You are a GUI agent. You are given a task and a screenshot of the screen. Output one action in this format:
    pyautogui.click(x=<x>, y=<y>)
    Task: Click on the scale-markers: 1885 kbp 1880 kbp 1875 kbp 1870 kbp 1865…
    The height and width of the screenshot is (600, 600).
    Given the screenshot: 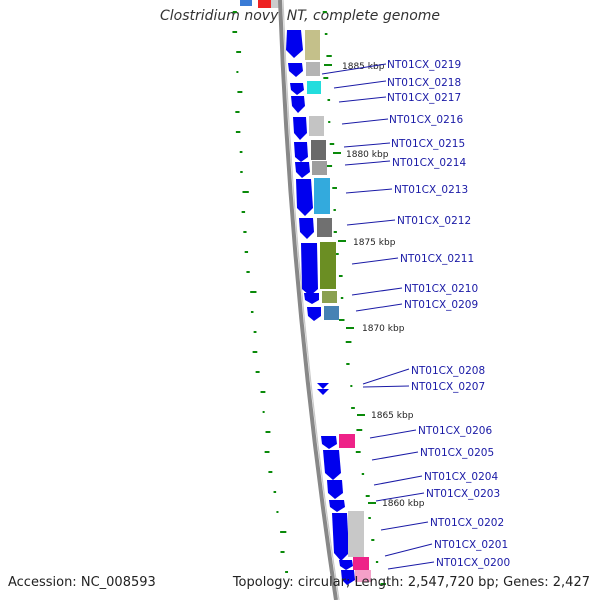 What is the action you would take?
    pyautogui.click(x=374, y=285)
    